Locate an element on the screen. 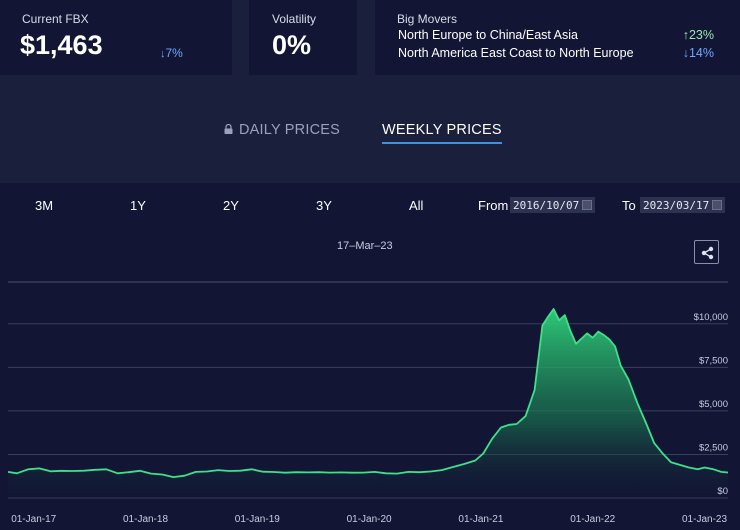 The height and width of the screenshot is (530, 740). mover-change: ↑23% is located at coordinates (698, 35).